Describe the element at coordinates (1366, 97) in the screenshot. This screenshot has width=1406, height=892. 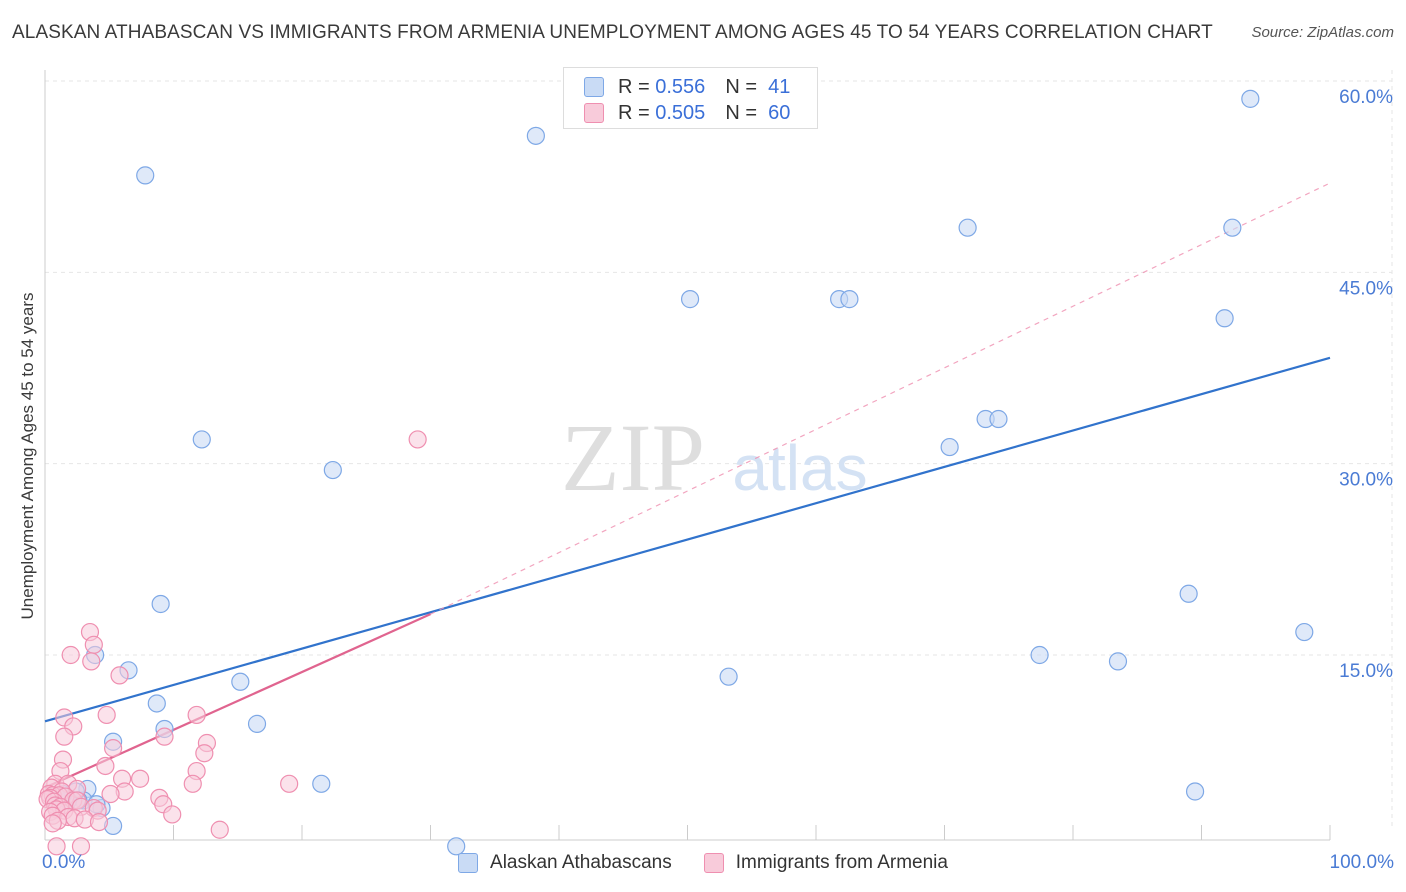
I see `y-tick-label: 60.0%` at that location.